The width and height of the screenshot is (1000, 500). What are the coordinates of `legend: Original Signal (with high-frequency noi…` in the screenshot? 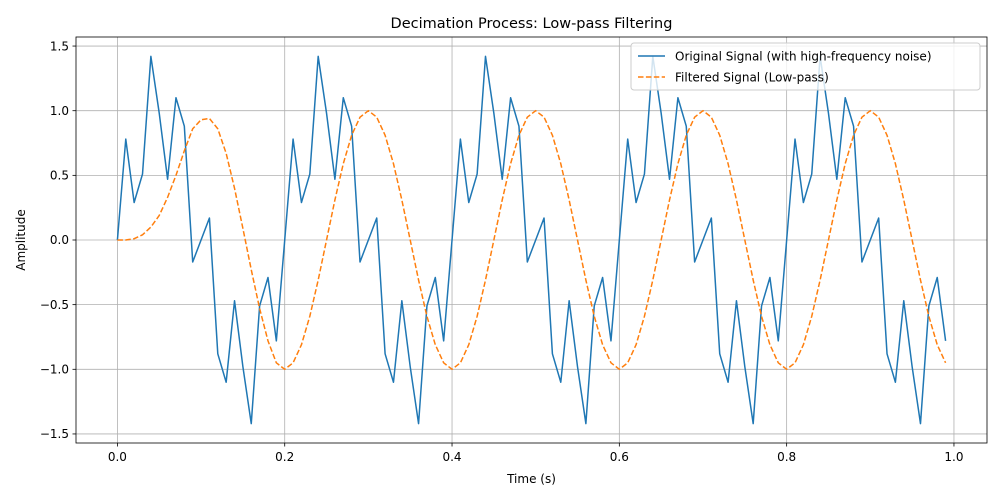 It's located at (805, 66).